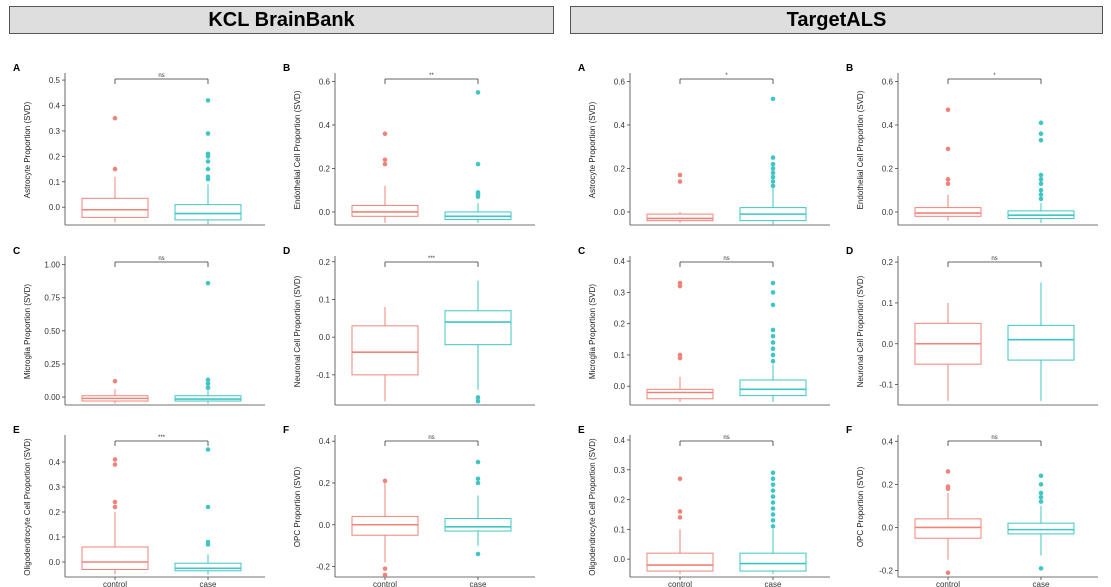 Image resolution: width=1111 pixels, height=587 pixels. I want to click on y-tick-label: 0.75, so click(52, 298).